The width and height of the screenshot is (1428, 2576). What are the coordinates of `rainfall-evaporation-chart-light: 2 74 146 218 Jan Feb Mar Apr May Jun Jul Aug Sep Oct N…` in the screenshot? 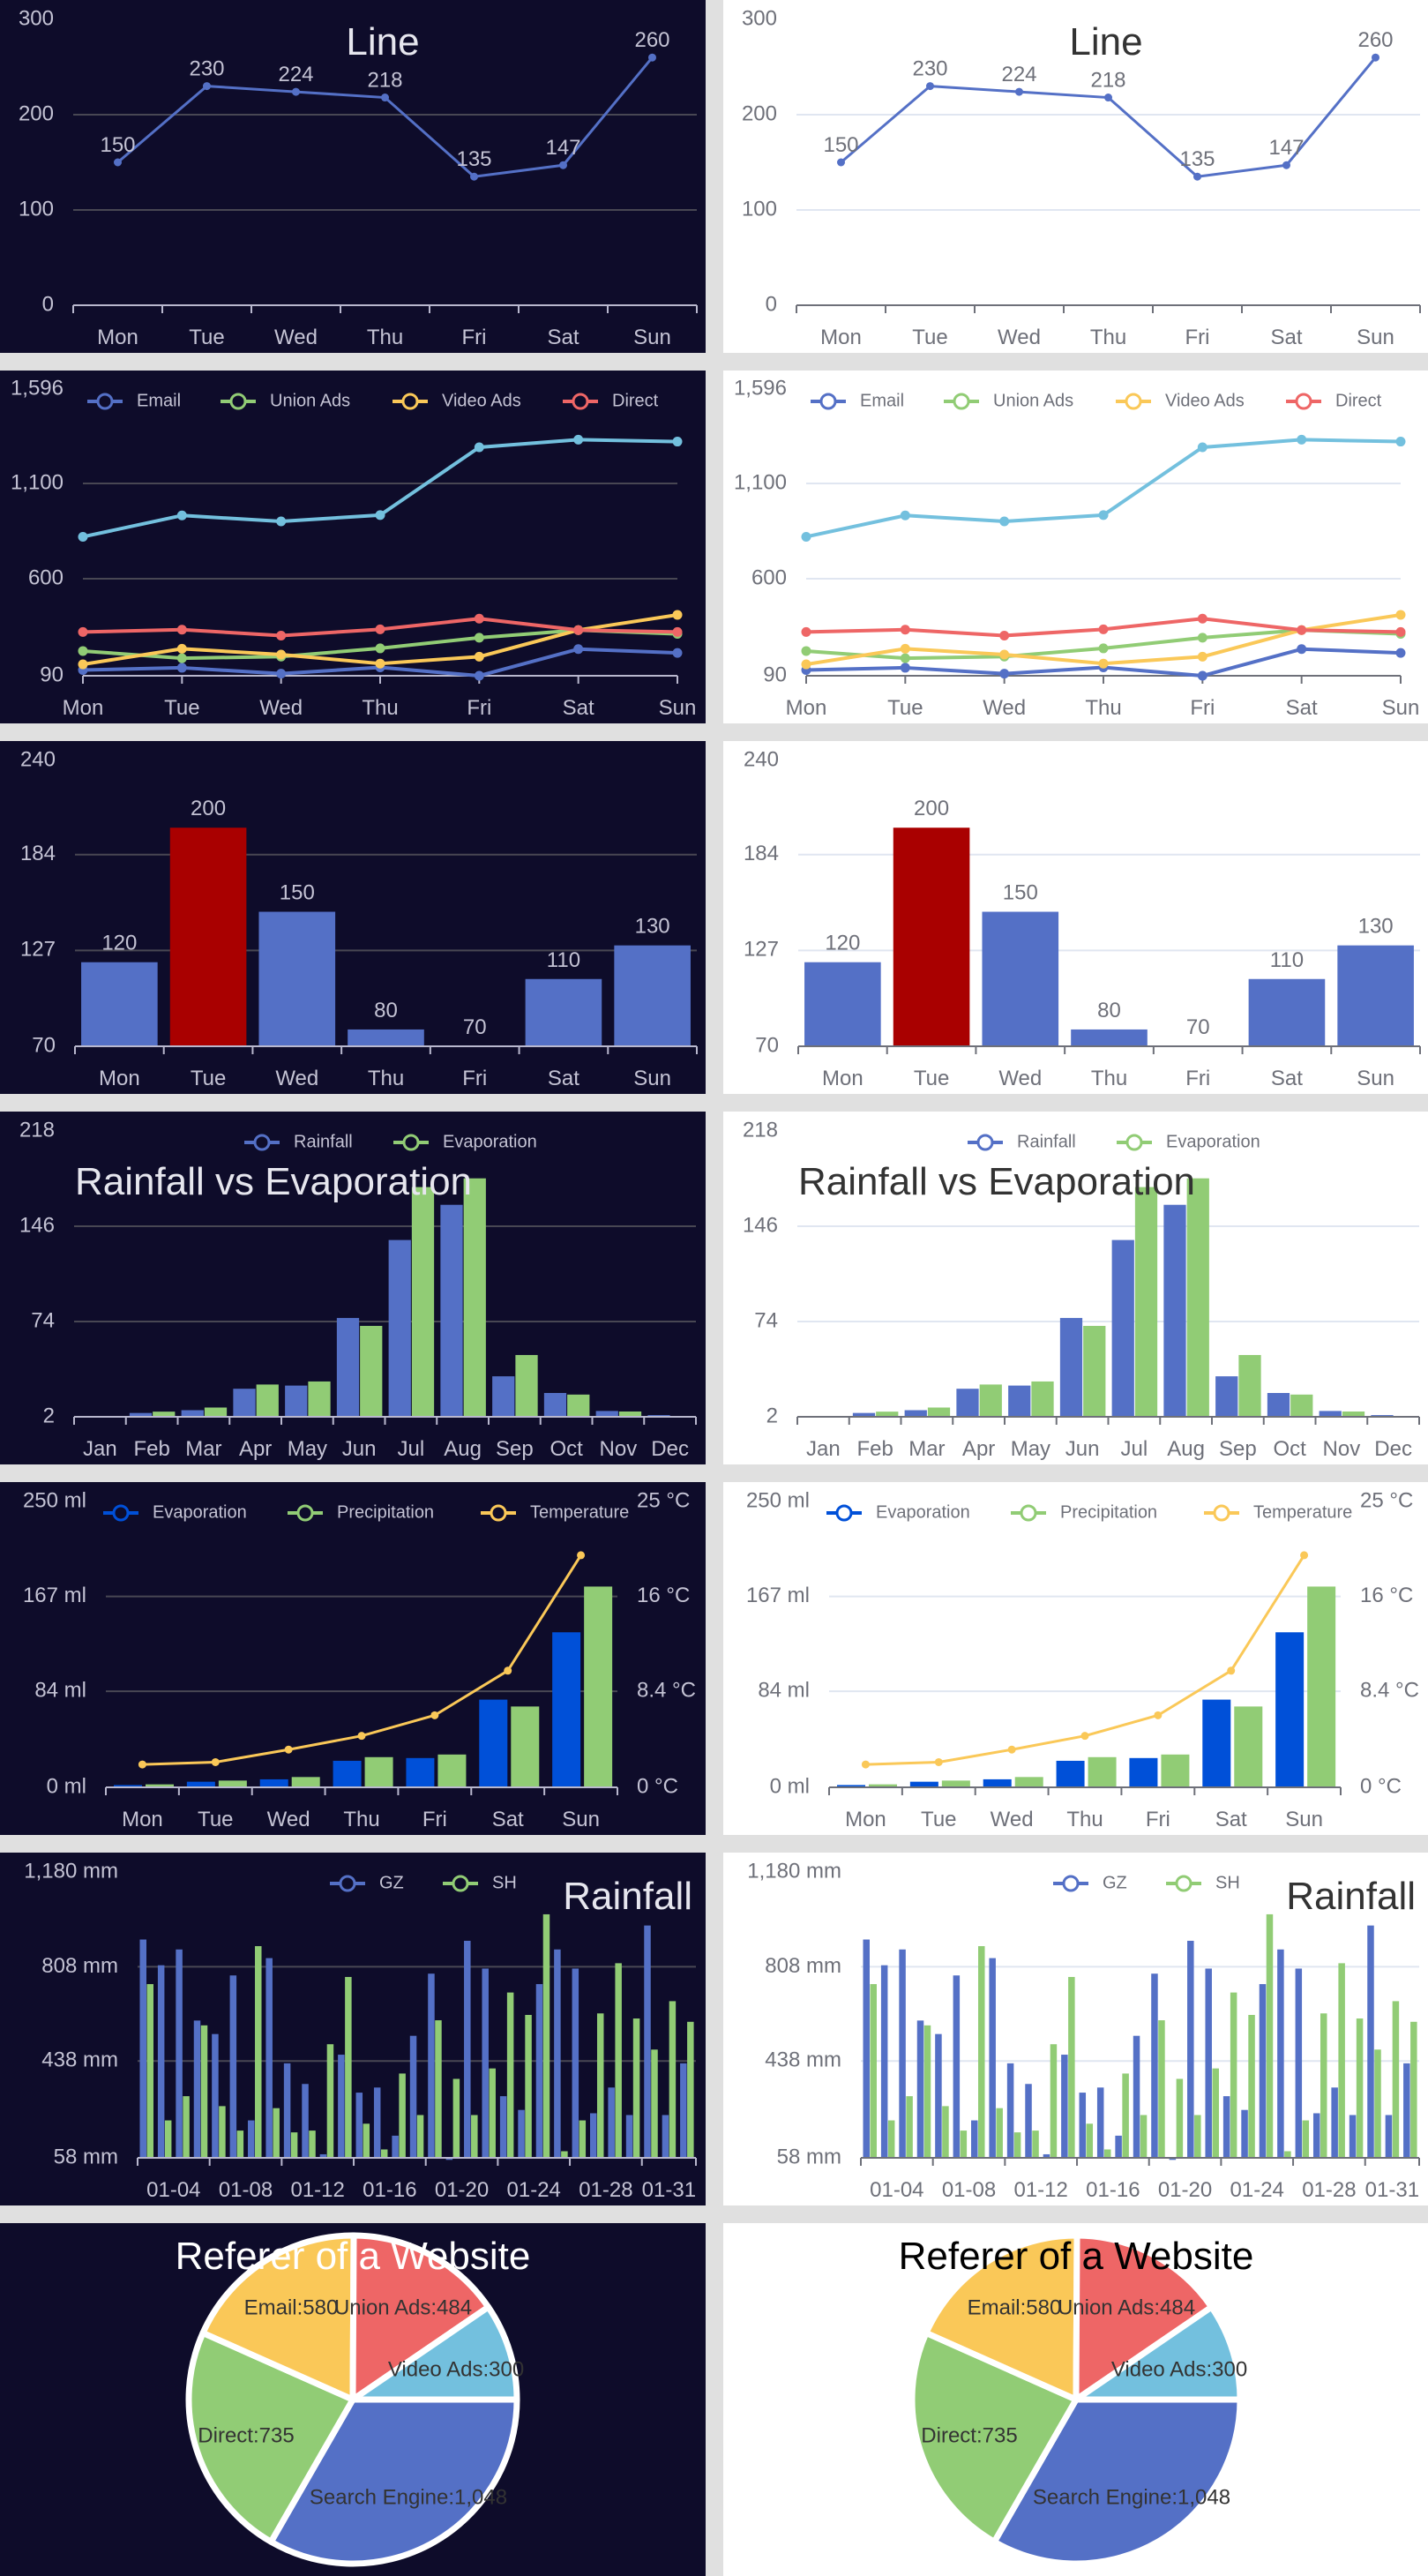 It's located at (1075, 1288).